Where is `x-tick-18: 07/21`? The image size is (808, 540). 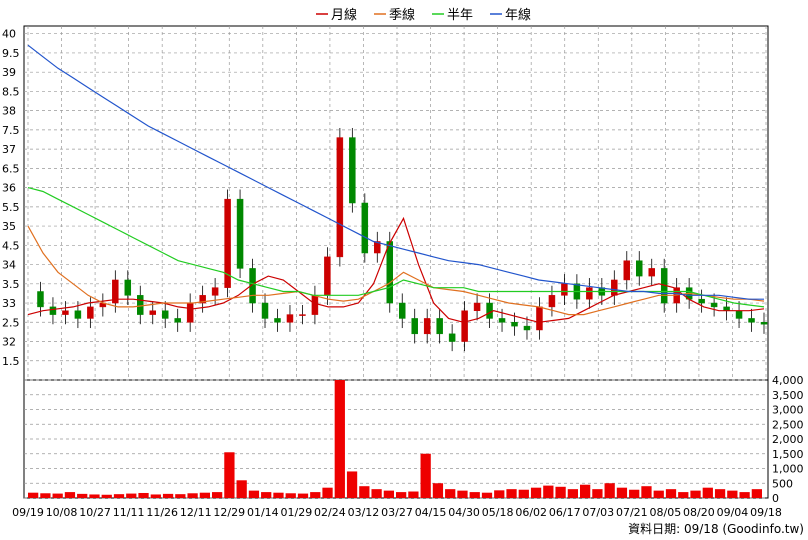 x-tick-18: 07/21 is located at coordinates (632, 512).